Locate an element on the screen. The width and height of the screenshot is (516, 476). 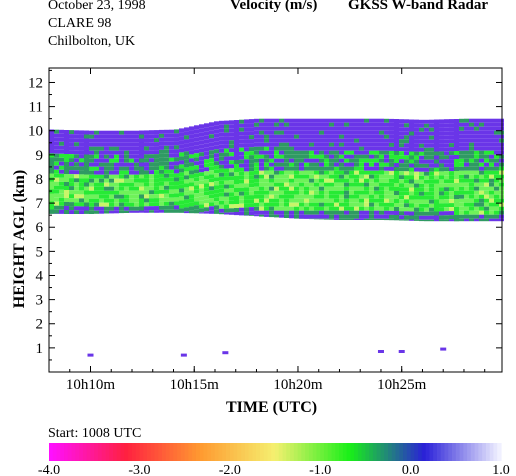
chart-title: Velocity (m/s) is located at coordinates (274, 6).